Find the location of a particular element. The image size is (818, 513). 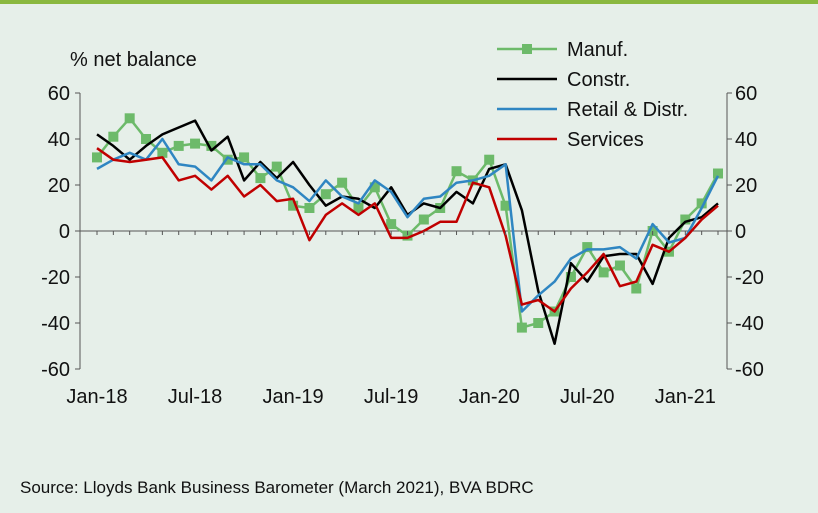

y2-tick-label: 0 is located at coordinates (740, 232).